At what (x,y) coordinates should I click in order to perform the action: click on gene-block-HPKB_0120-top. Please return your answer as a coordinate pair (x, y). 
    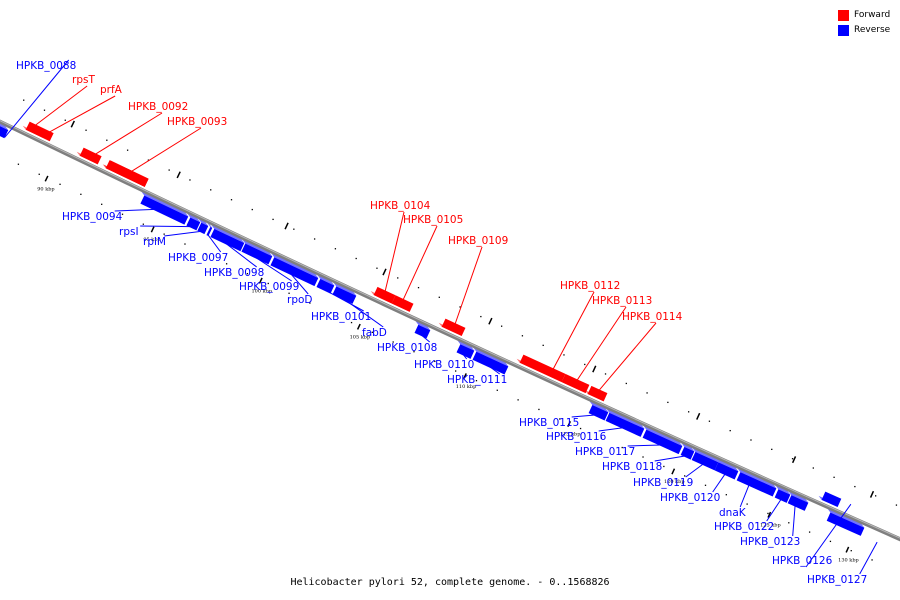
    Looking at the image, I should click on (727, 465).